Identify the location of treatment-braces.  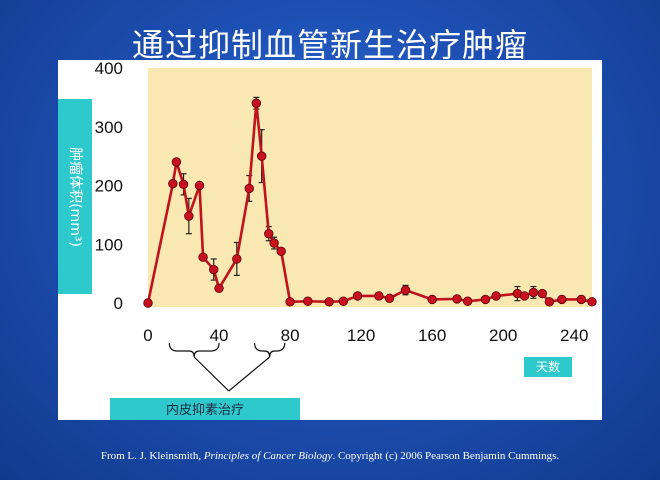
(227, 367).